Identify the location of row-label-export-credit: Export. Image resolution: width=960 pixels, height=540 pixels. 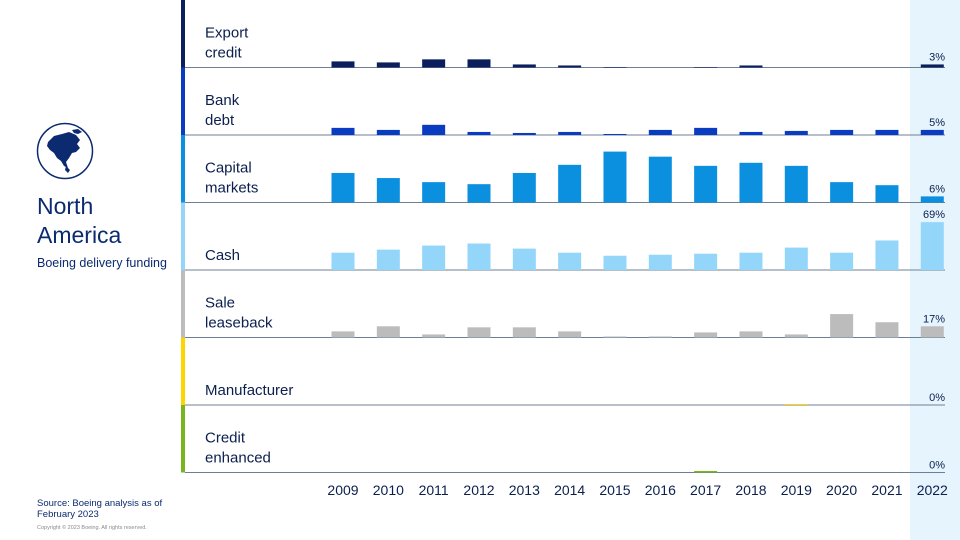
(227, 33).